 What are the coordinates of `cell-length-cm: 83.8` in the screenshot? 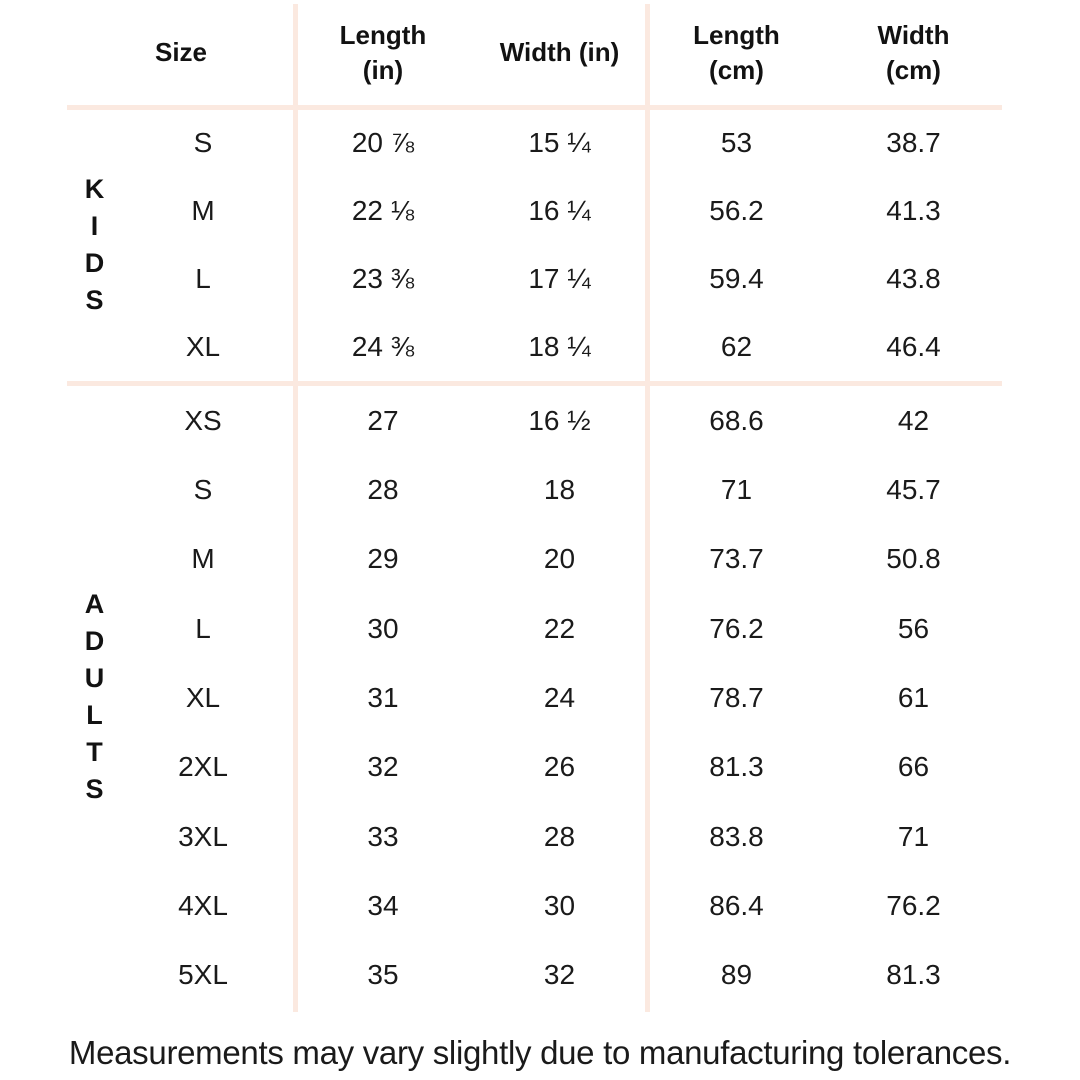 It's located at (736, 836).